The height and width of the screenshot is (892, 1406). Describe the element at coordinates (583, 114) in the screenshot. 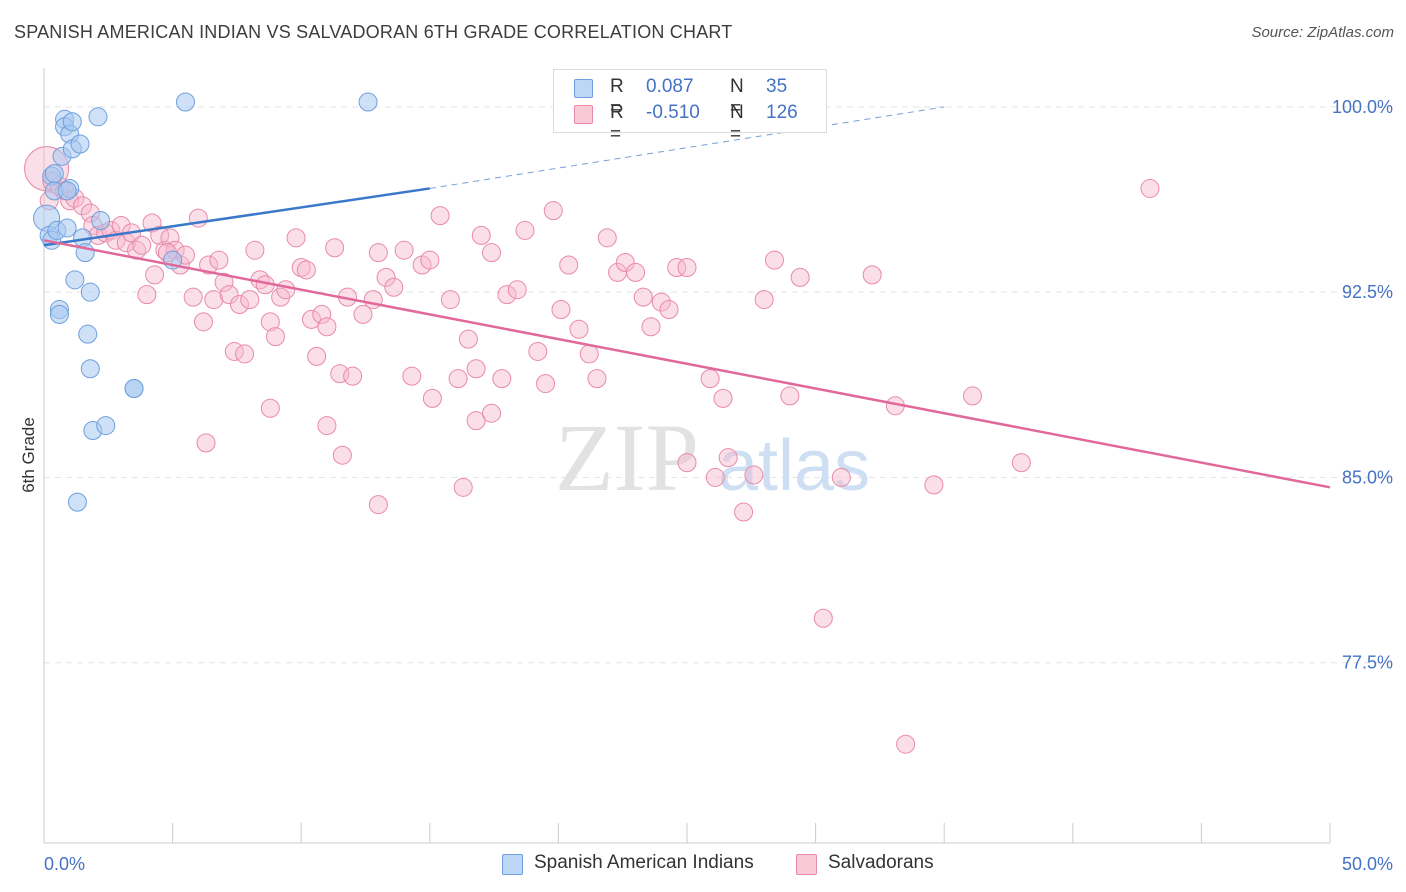

I see `legend-swatch-pink` at that location.